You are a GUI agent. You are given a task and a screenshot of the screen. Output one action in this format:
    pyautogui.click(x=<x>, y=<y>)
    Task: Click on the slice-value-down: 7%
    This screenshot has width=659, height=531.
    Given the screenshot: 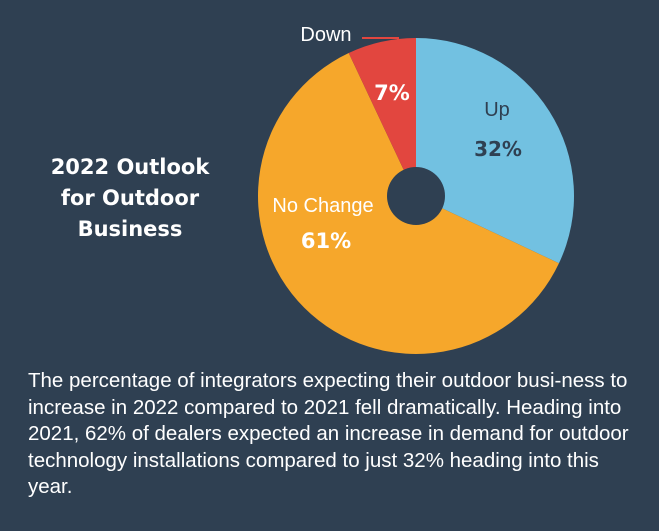 What is the action you would take?
    pyautogui.click(x=392, y=93)
    